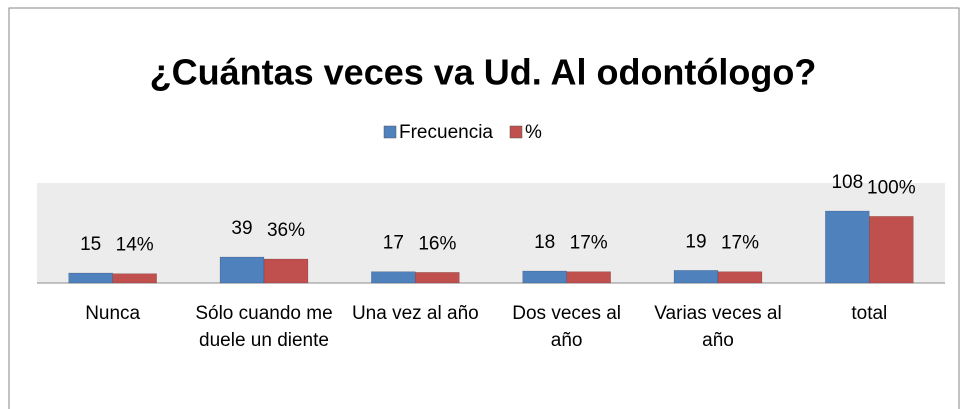 This screenshot has width=966, height=409. Describe the element at coordinates (241, 228) in the screenshot. I see `data-label: 39` at that location.